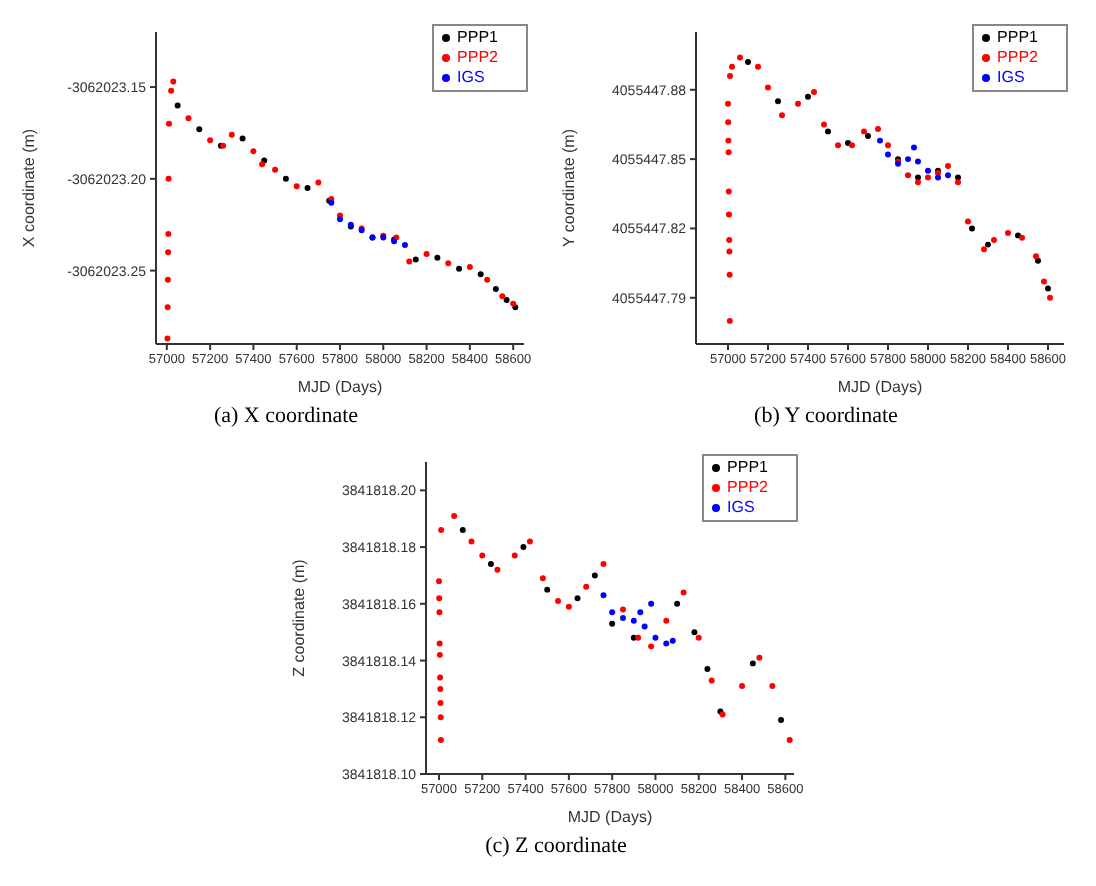 The height and width of the screenshot is (886, 1096). What do you see at coordinates (568, 187) in the screenshot?
I see `y-axis-title: Y coordinate (m)` at bounding box center [568, 187].